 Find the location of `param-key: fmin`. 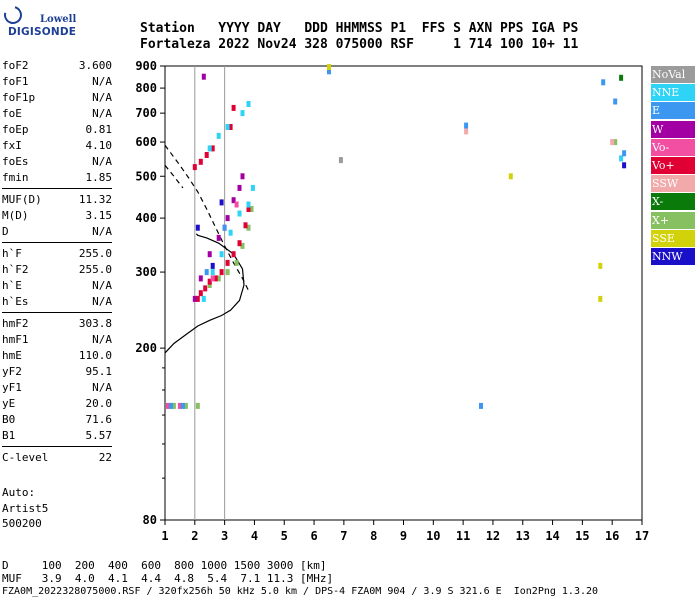

param-key: fmin is located at coordinates (15, 177).